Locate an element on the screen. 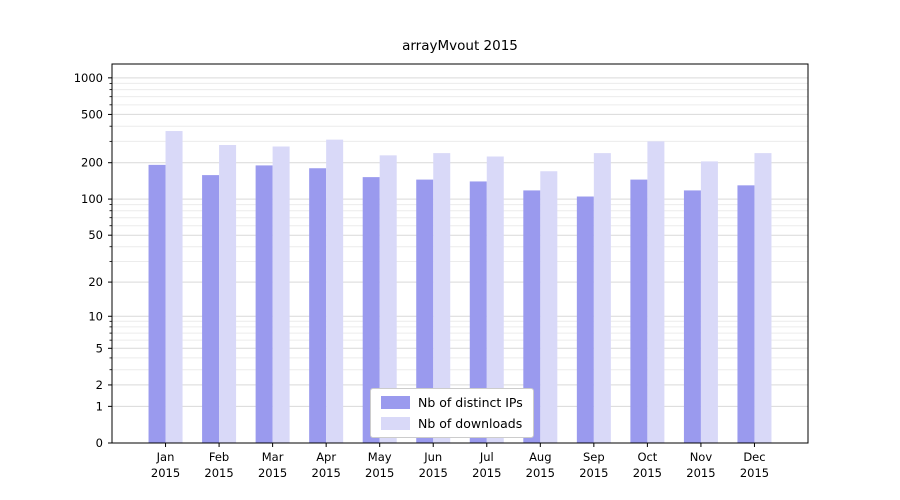  legend-label-downloads: Nb of downloads is located at coordinates (470, 423).